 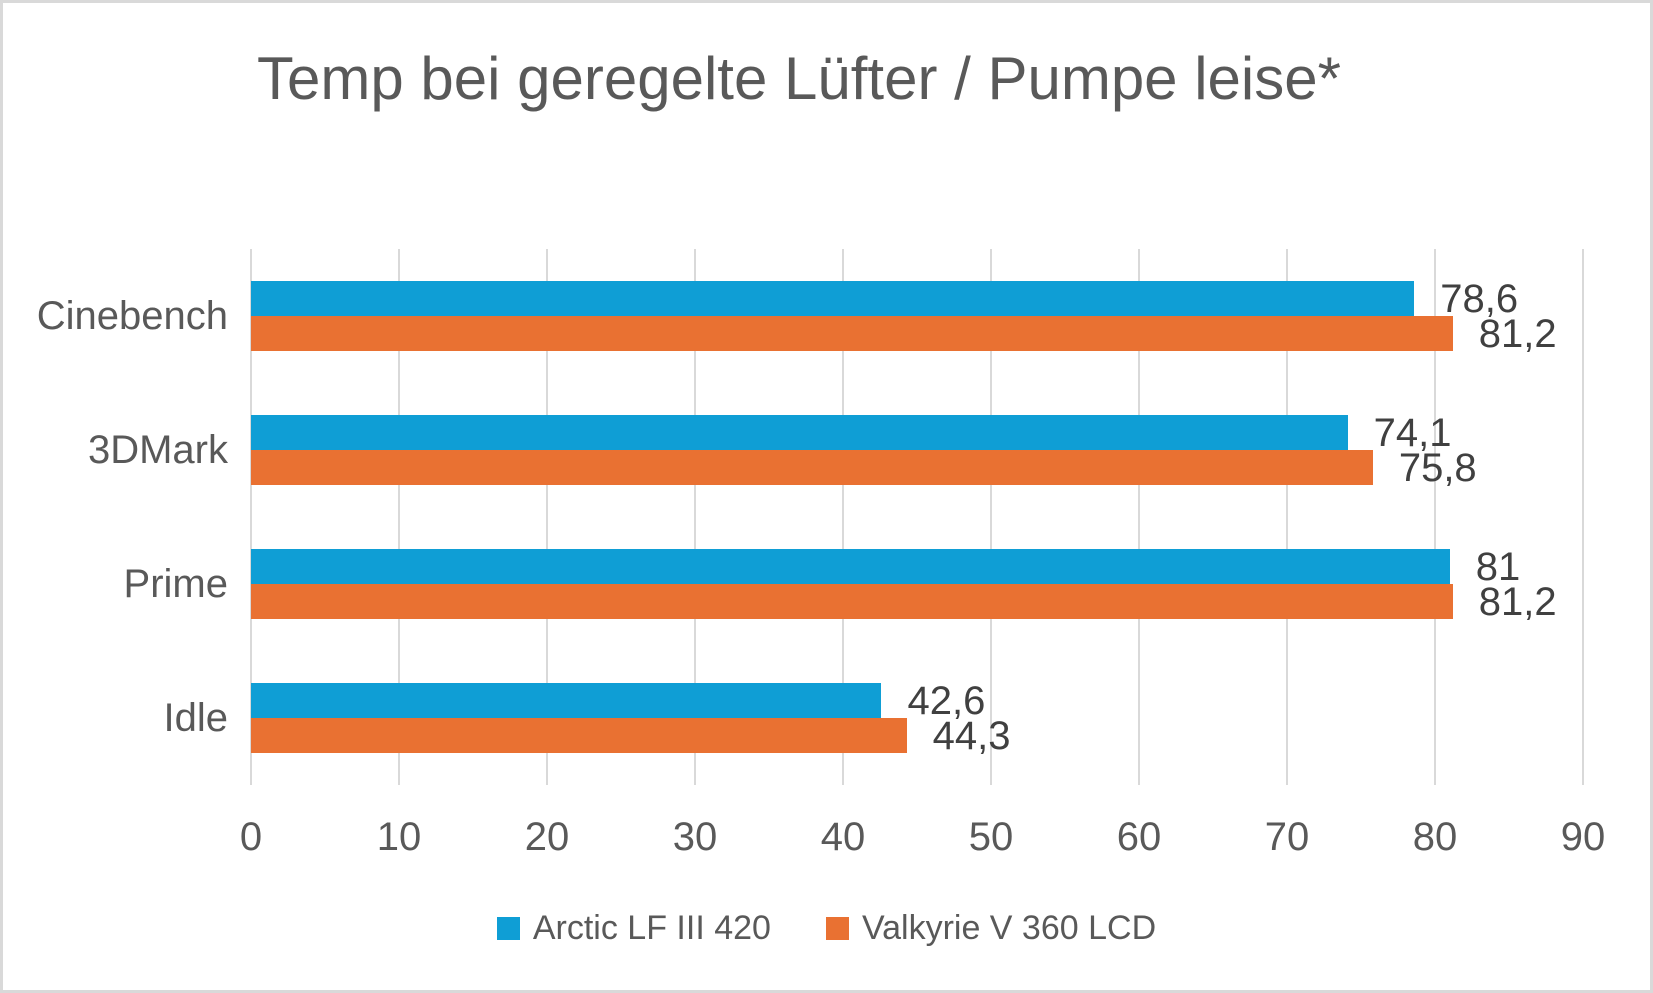 I want to click on legend-label: Valkyrie V 360 LCD, so click(x=1009, y=928).